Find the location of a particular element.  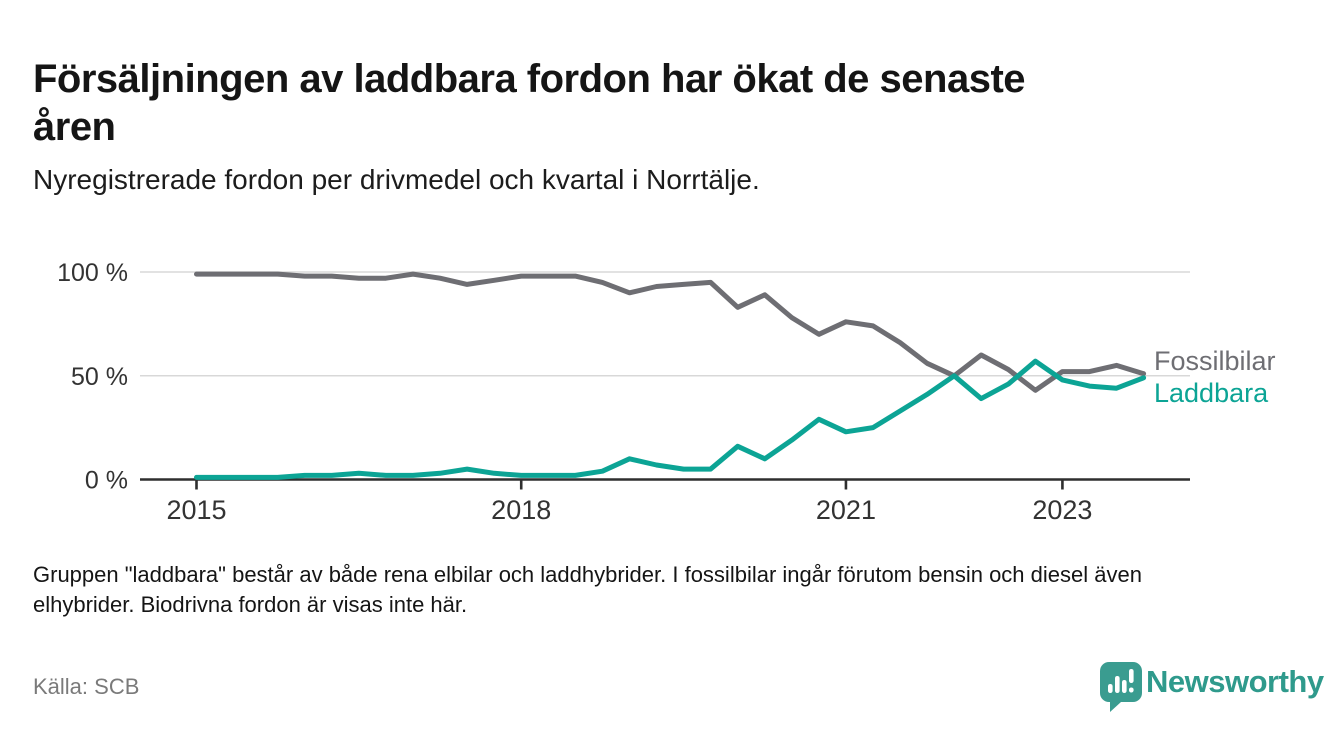

x-tick-label: 2023 is located at coordinates (1062, 510).